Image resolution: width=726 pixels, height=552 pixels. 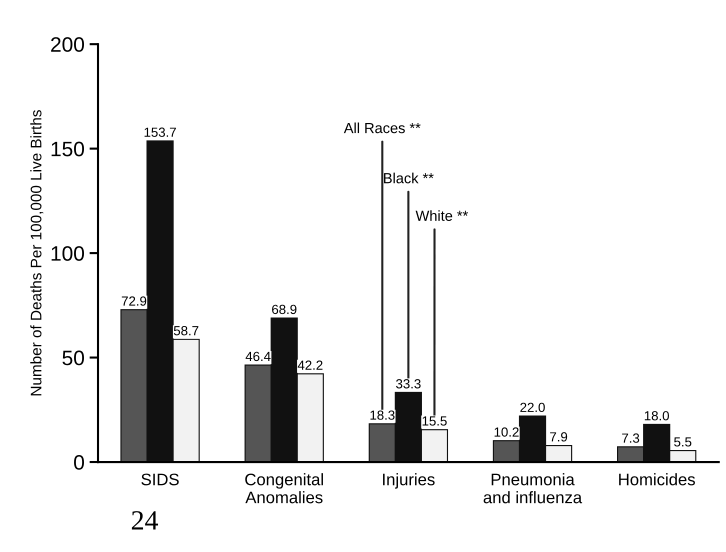 What do you see at coordinates (73, 358) in the screenshot?
I see `y-tick-label: 50` at bounding box center [73, 358].